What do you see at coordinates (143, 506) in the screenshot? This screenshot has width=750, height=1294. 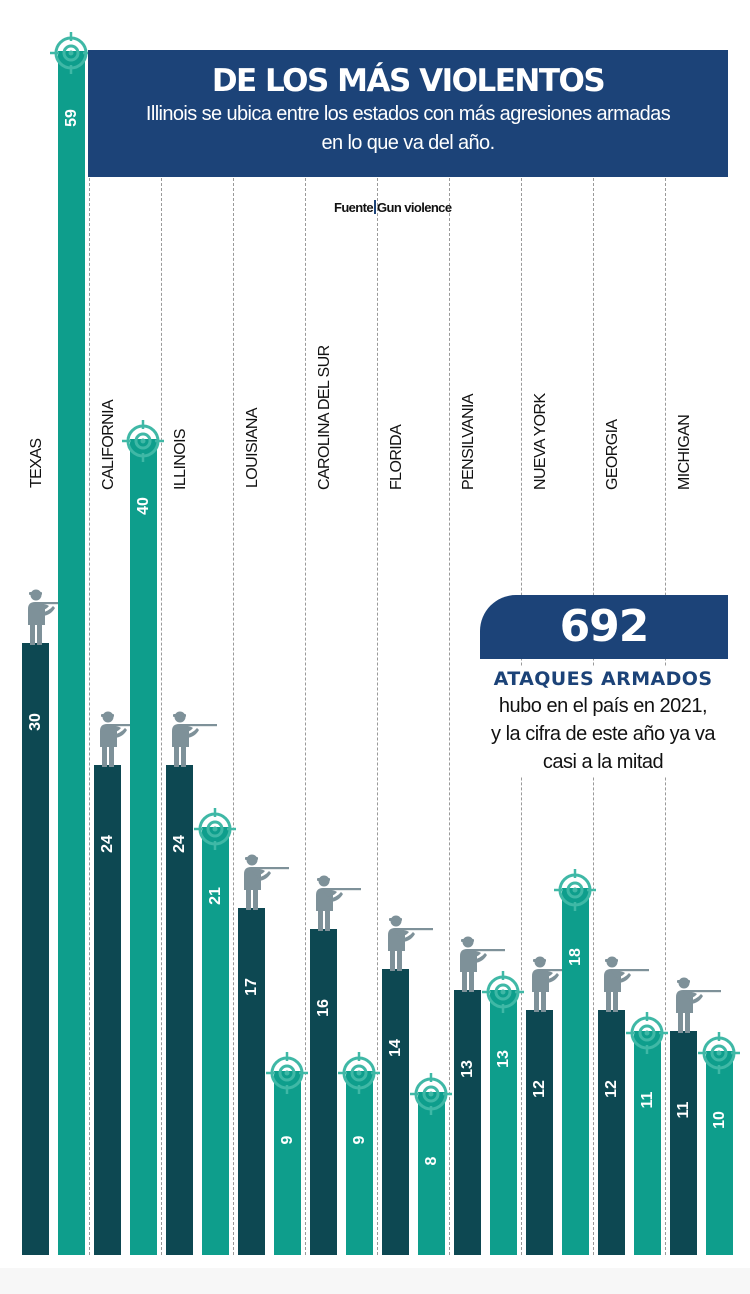 I see `bar-value-label: 40` at bounding box center [143, 506].